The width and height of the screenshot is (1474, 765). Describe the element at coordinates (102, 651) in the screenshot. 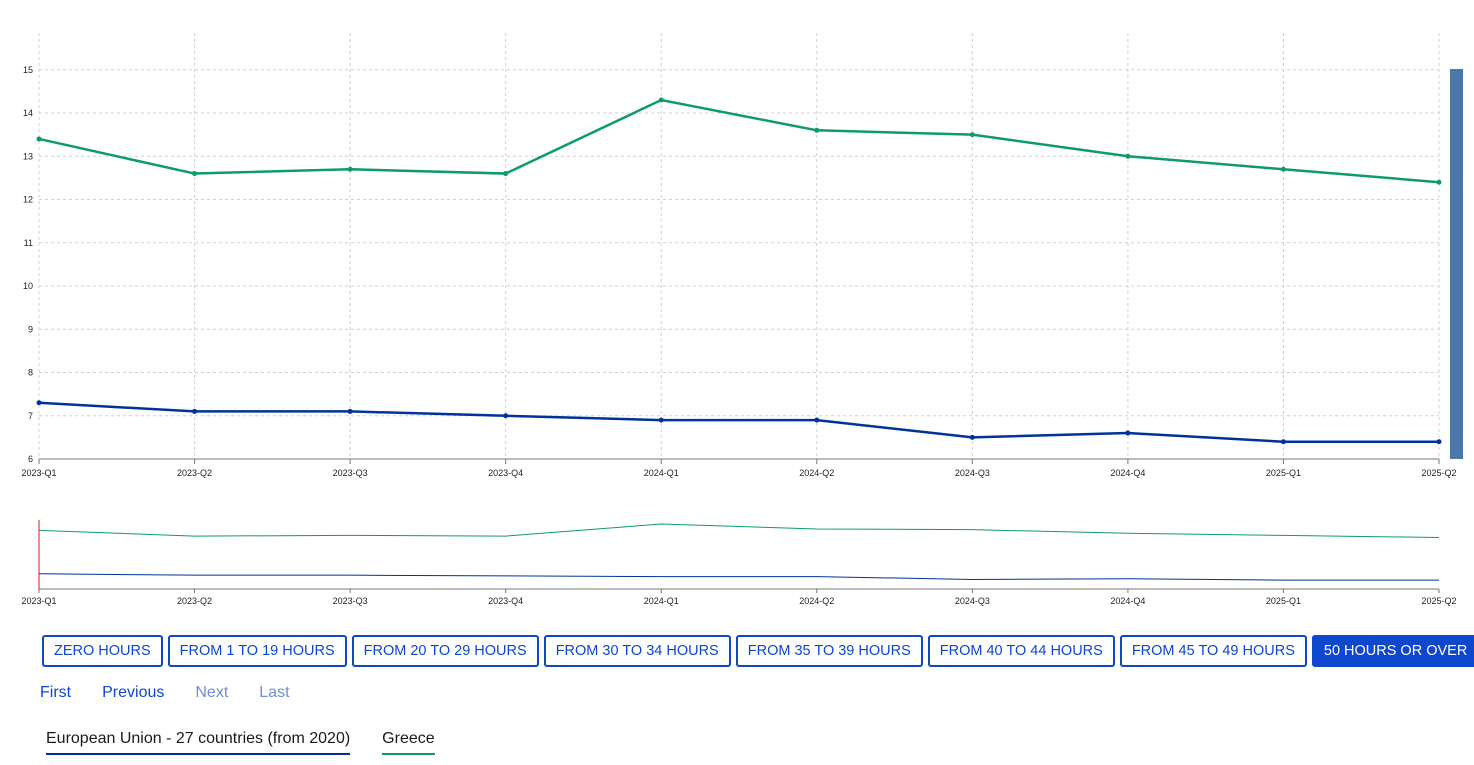

I see `zero-hours-button: ZERO HOURS` at that location.